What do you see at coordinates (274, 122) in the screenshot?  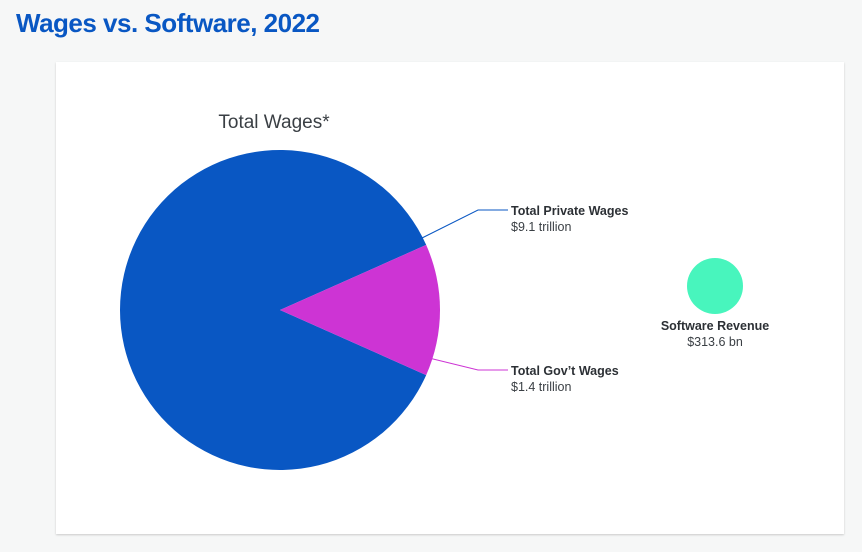 I see `pie-title: Total Wages*` at bounding box center [274, 122].